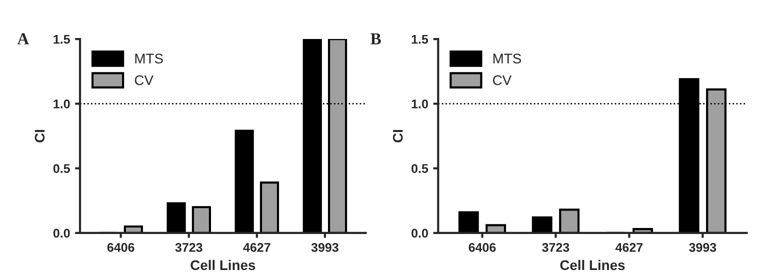  What do you see at coordinates (23, 38) in the screenshot?
I see `chart-title: A` at bounding box center [23, 38].